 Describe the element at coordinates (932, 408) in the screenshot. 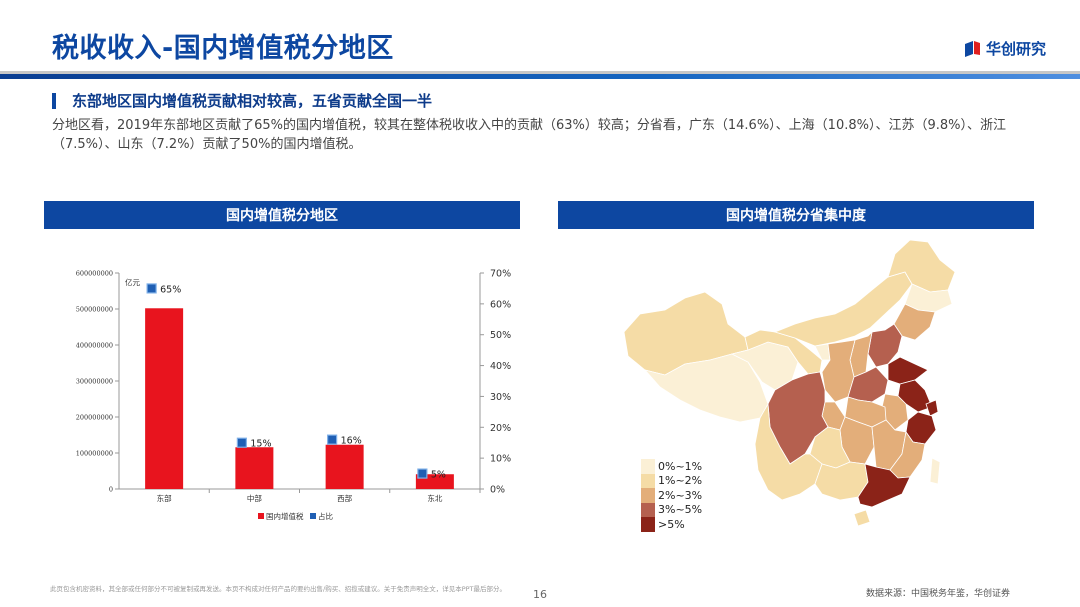

I see `map-region-shanghai` at that location.